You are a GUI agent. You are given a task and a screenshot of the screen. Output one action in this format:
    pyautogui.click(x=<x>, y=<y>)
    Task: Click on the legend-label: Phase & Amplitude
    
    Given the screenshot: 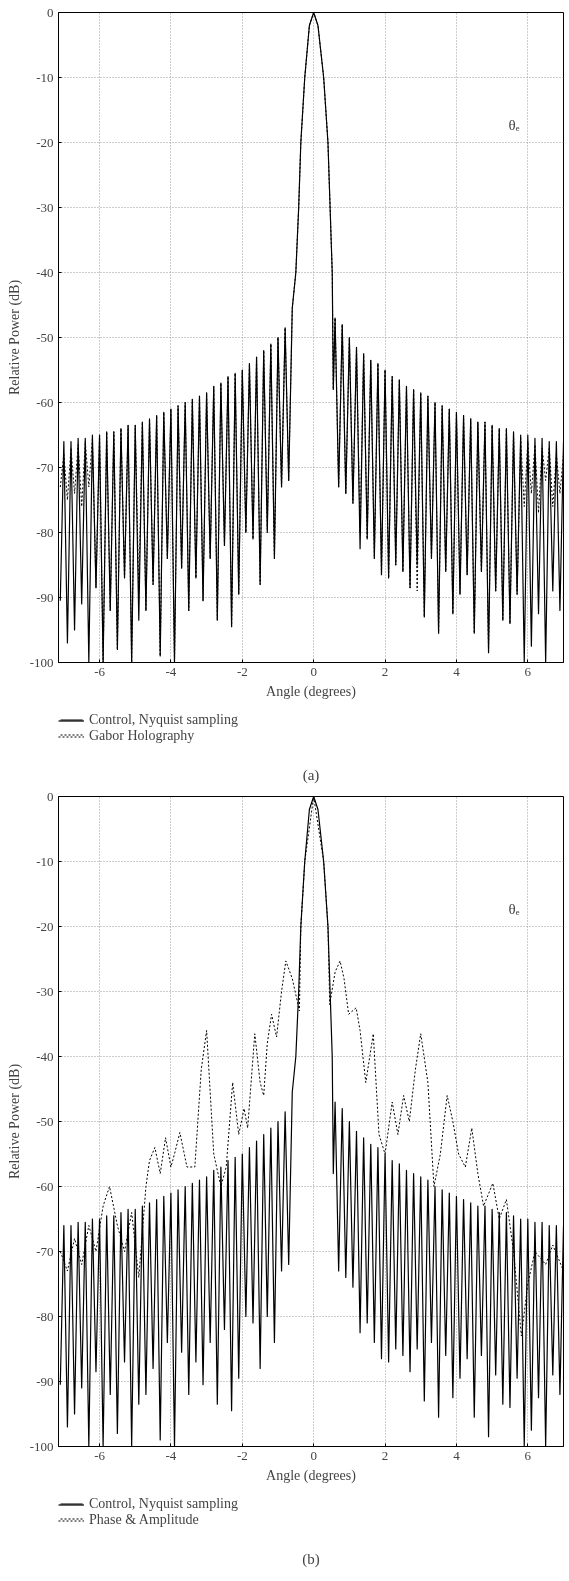 What is the action you would take?
    pyautogui.click(x=144, y=1520)
    